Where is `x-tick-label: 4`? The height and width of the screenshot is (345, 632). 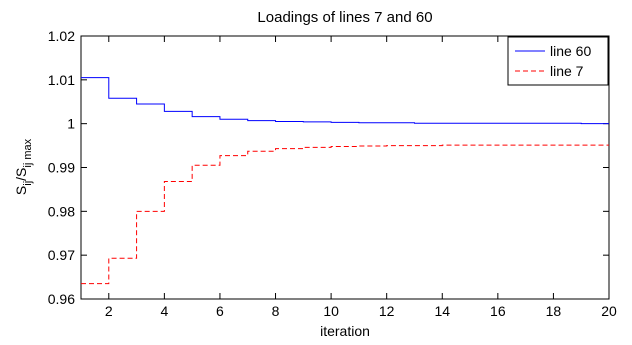
x-tick-label: 4 is located at coordinates (164, 311).